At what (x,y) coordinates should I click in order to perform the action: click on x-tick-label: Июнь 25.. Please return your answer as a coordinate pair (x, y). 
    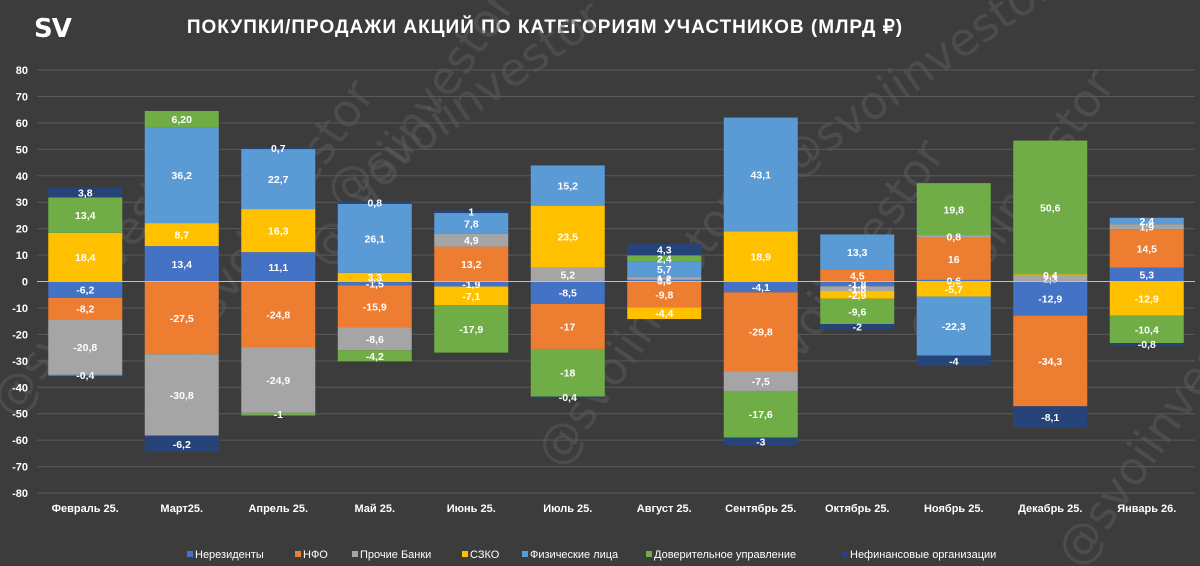
    Looking at the image, I should click on (471, 509).